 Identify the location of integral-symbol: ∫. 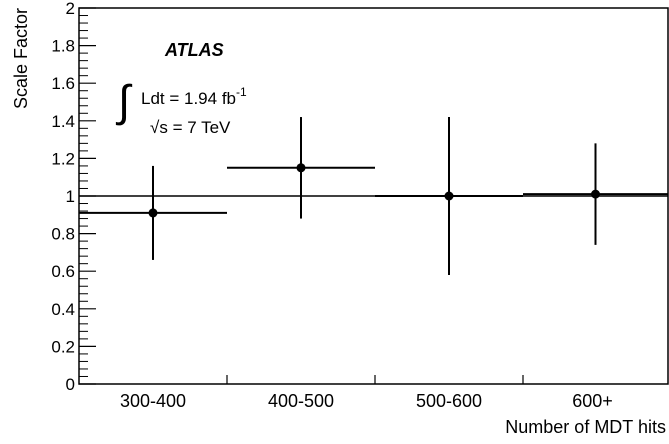
(124, 101).